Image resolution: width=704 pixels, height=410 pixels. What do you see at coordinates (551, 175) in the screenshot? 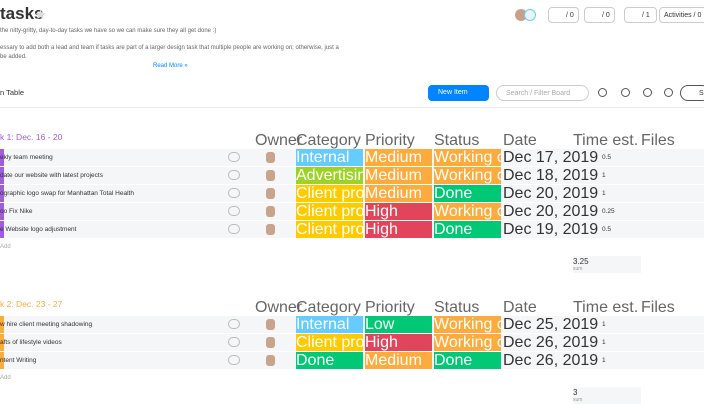
I see `date-cell cell: Dec 18, 2019` at bounding box center [551, 175].